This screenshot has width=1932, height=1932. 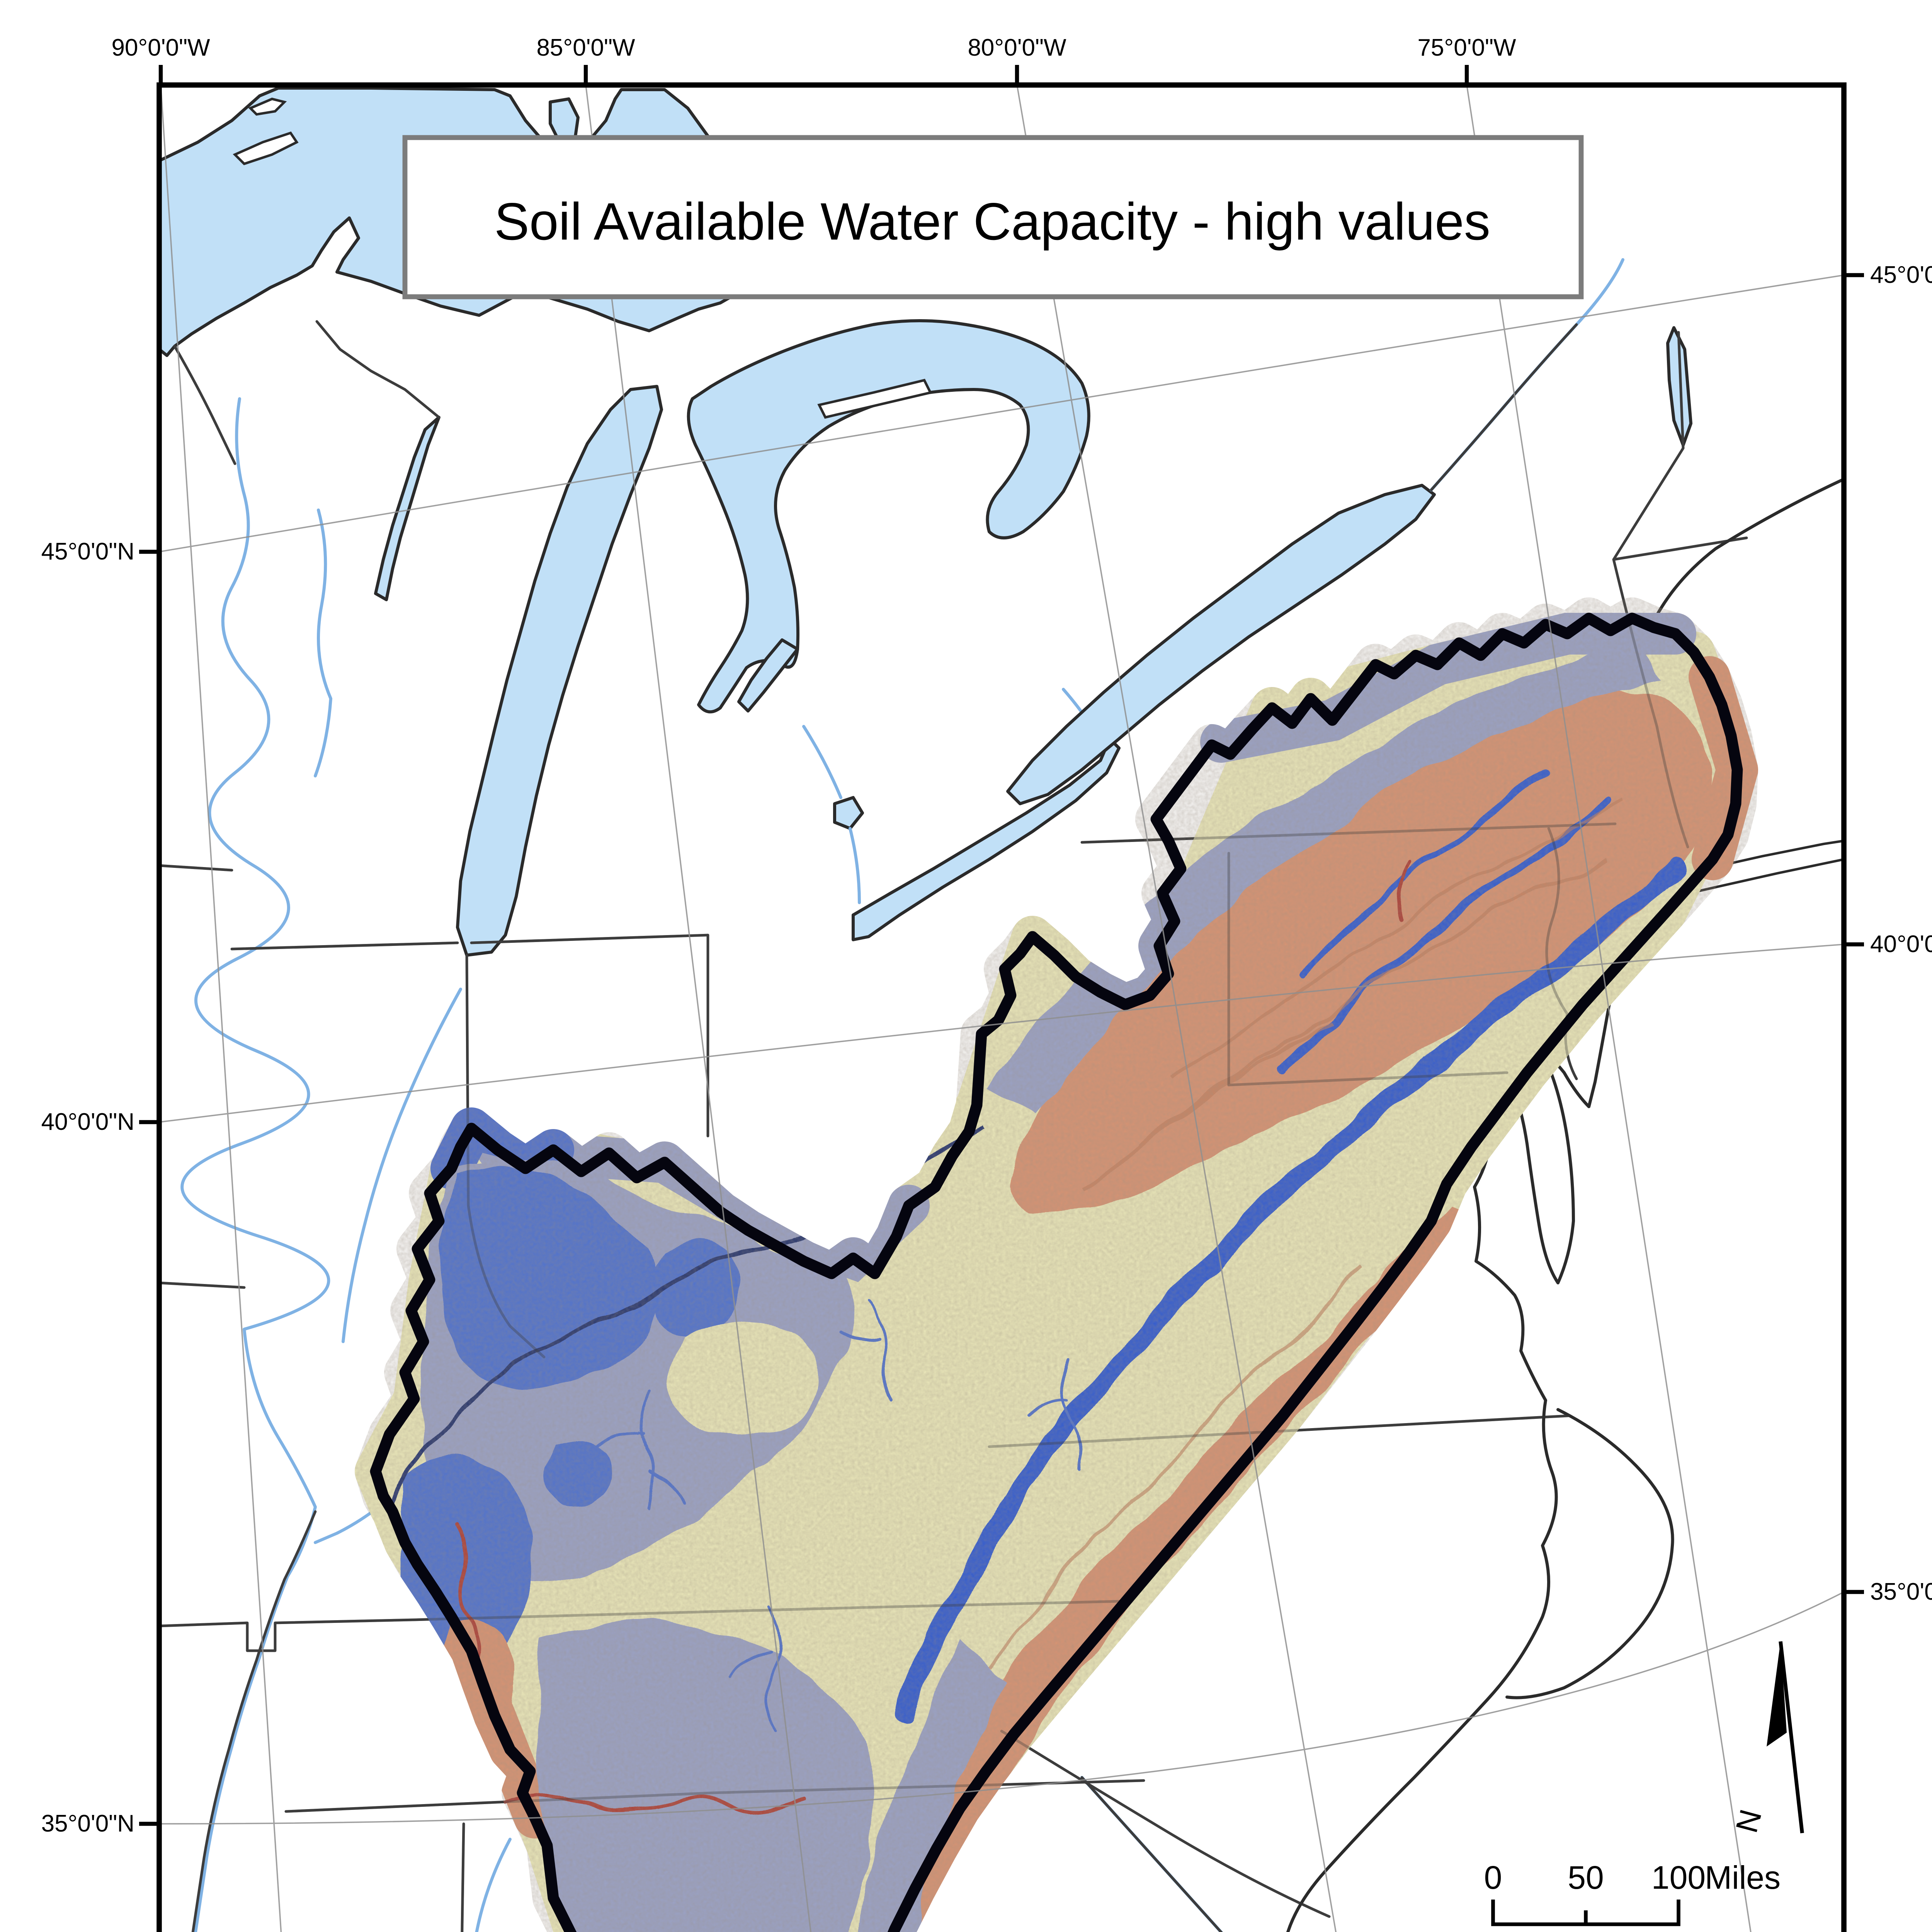 What do you see at coordinates (160, 47) in the screenshot?
I see `label-top-90w: 90°0'0"W` at bounding box center [160, 47].